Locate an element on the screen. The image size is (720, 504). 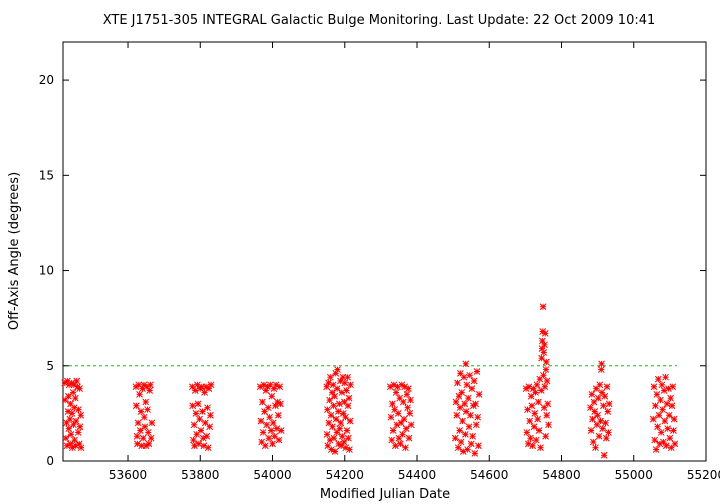
x-tick-label: 54600 is located at coordinates (489, 475).